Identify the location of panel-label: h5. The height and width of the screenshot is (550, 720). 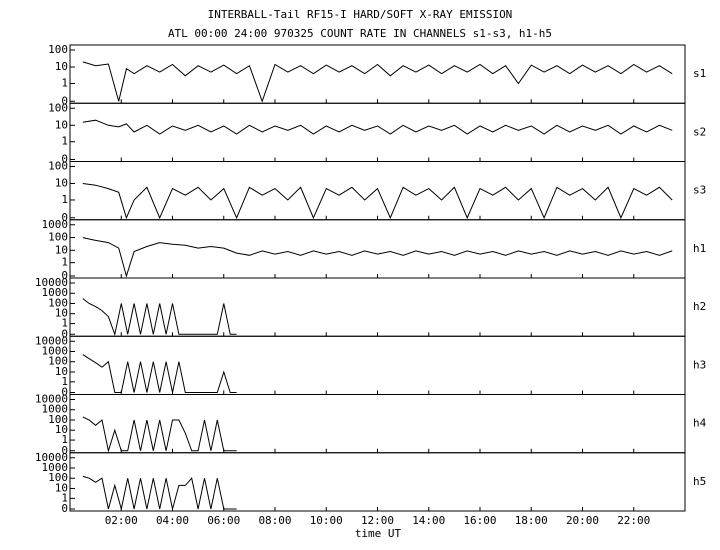
(699, 481).